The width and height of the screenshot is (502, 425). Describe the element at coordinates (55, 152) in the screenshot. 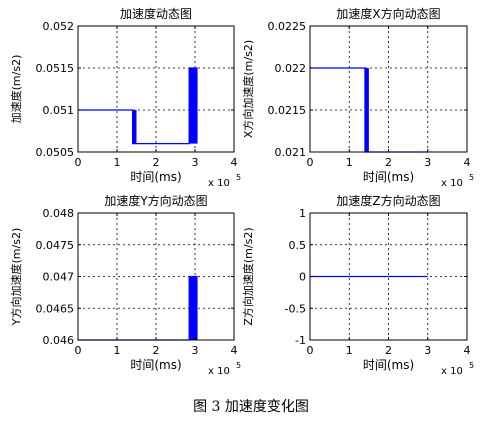

I see `y-tick-label: 0.0505` at that location.